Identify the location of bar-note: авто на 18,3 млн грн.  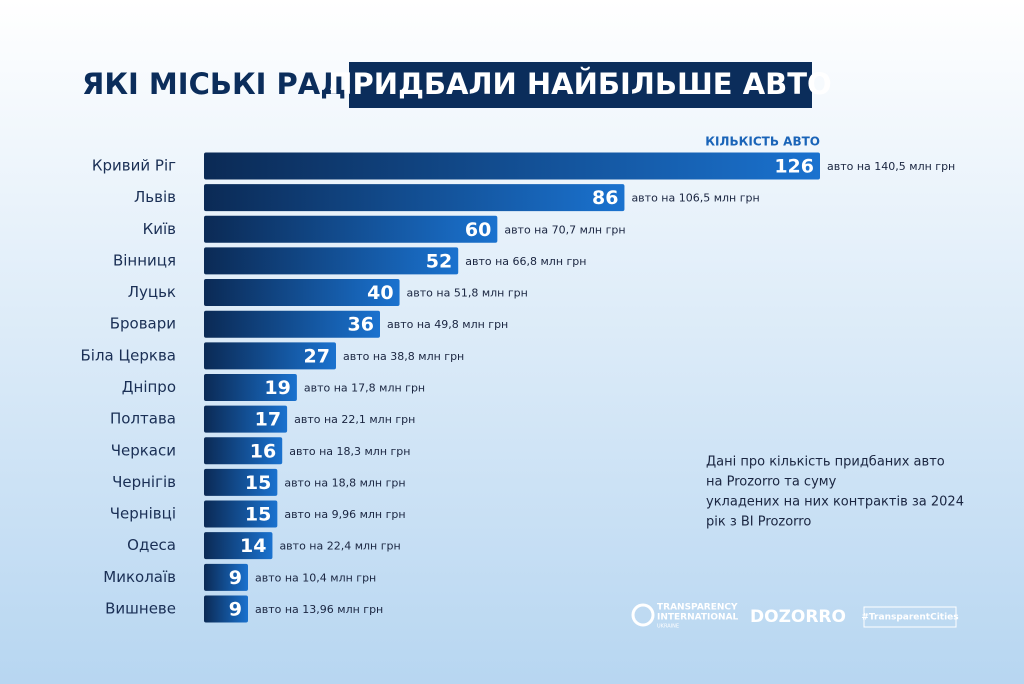
(349, 451).